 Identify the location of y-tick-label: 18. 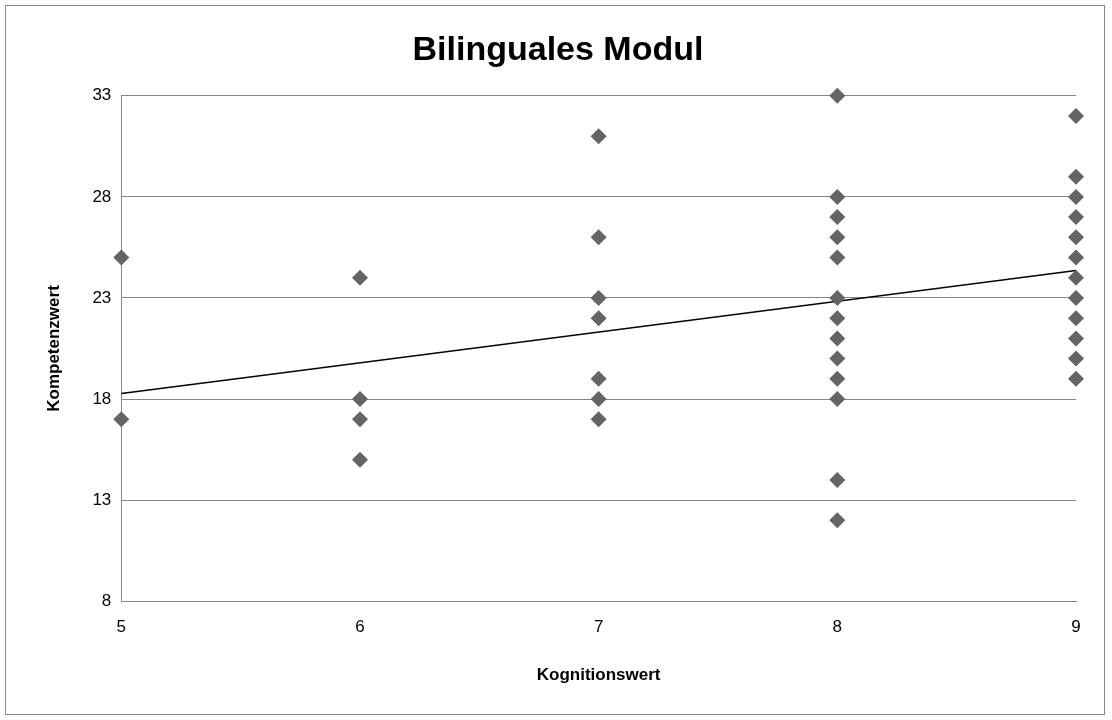
(102, 398).